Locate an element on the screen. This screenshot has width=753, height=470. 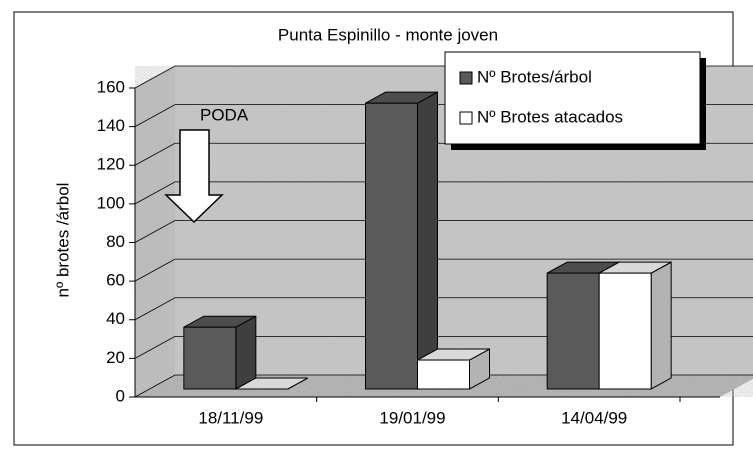
y-tick-label: 140 is located at coordinates (111, 125).